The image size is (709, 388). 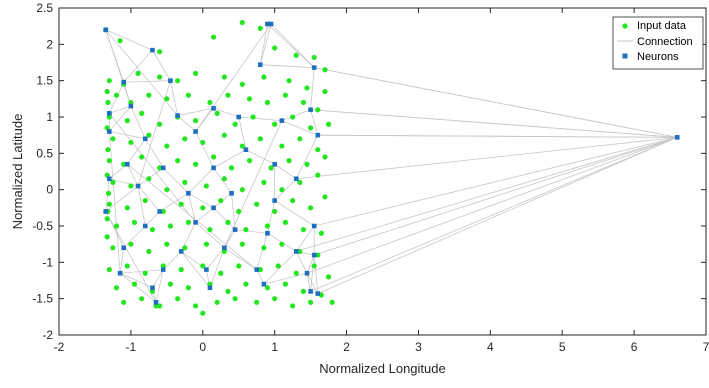 I want to click on y-tick-label: -1.5, so click(x=42, y=299).